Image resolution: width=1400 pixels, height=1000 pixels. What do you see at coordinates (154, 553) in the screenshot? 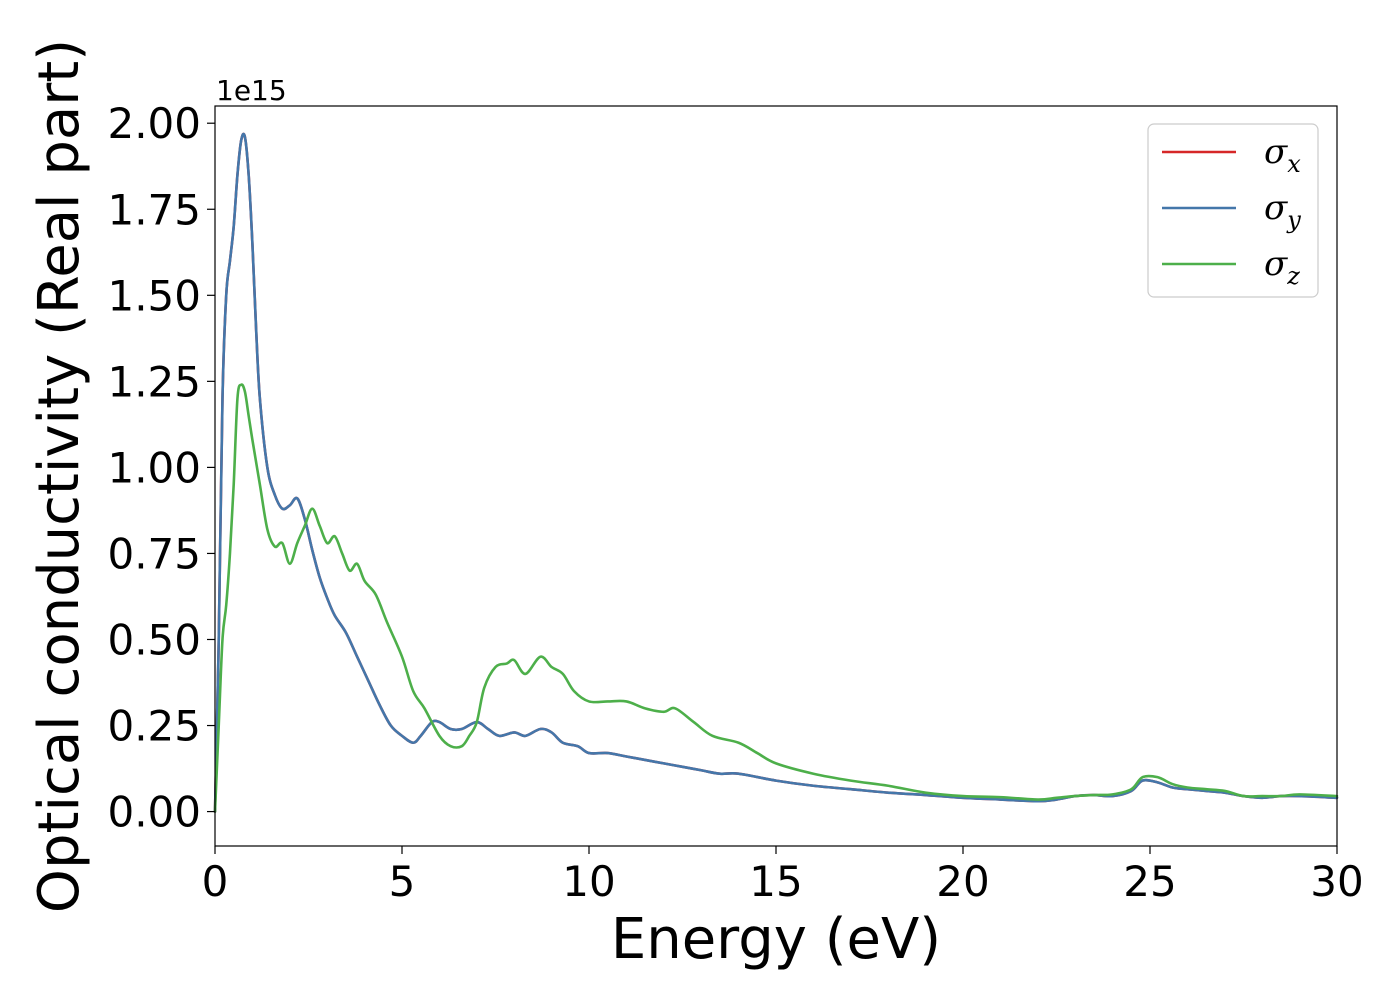
I see `y-tick-label: 0.75` at bounding box center [154, 553].